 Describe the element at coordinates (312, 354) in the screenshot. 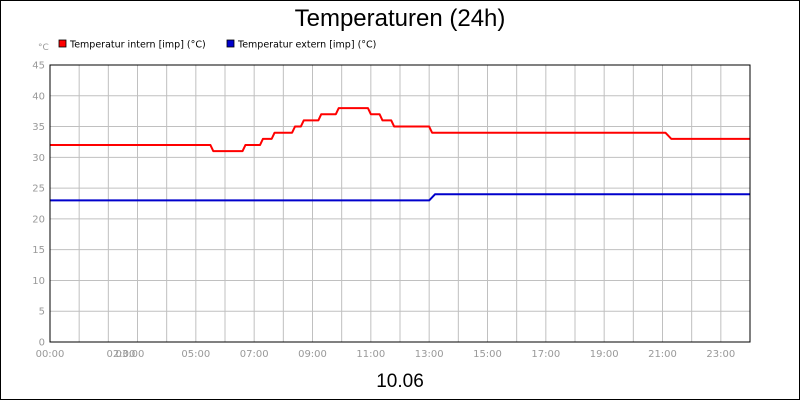

I see `x-tick-label: 09:00` at that location.